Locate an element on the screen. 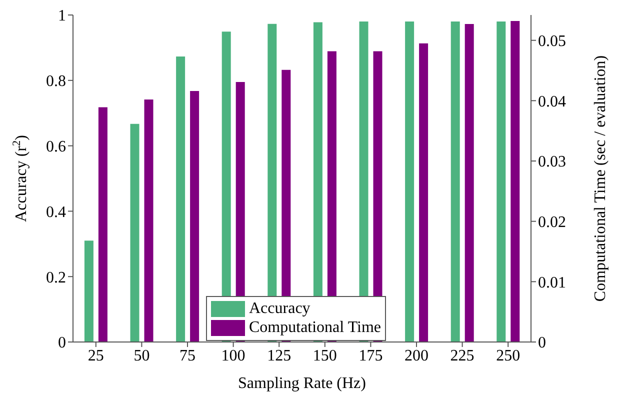 This screenshot has width=619, height=408. y-tick-label: 0.6 is located at coordinates (56, 147).